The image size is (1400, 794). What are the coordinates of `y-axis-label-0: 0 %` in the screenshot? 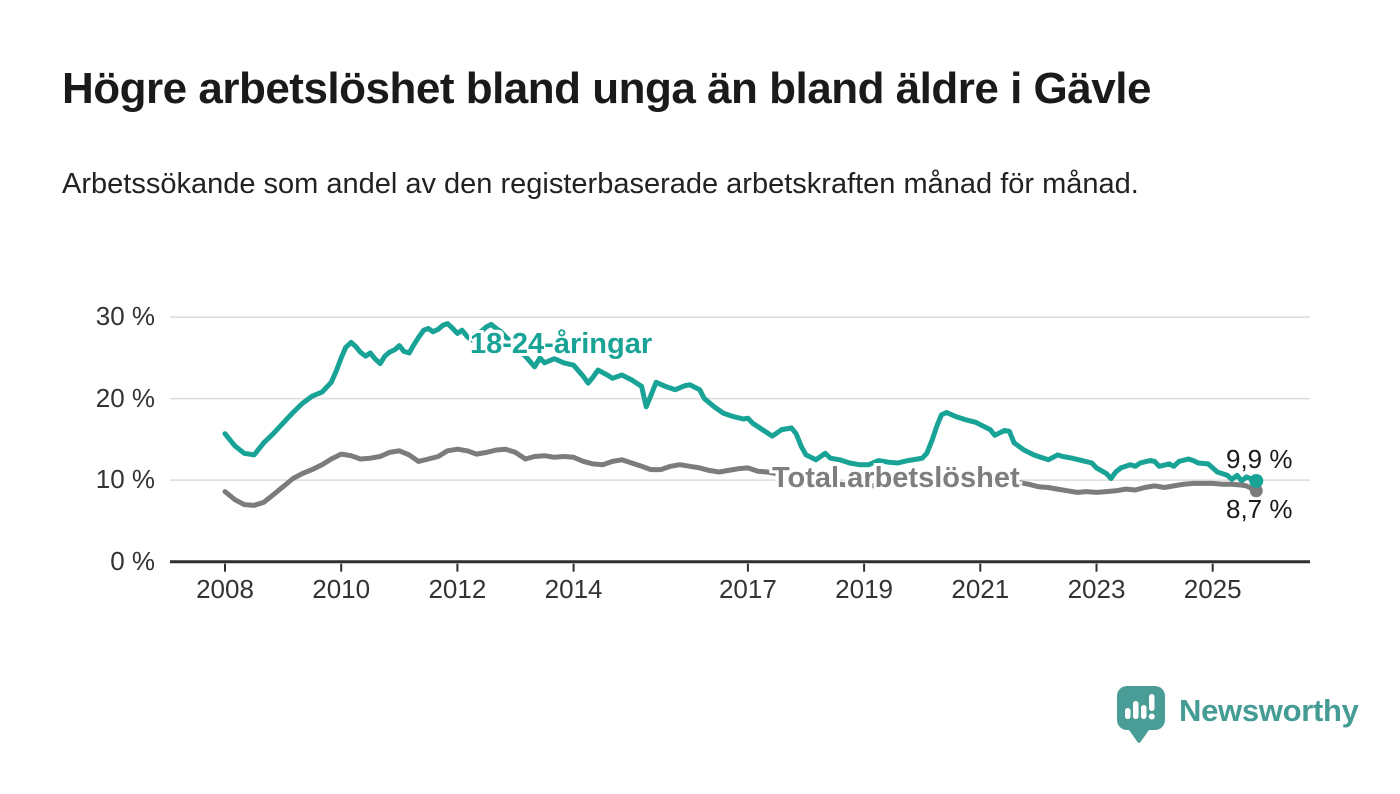 It's located at (132, 560).